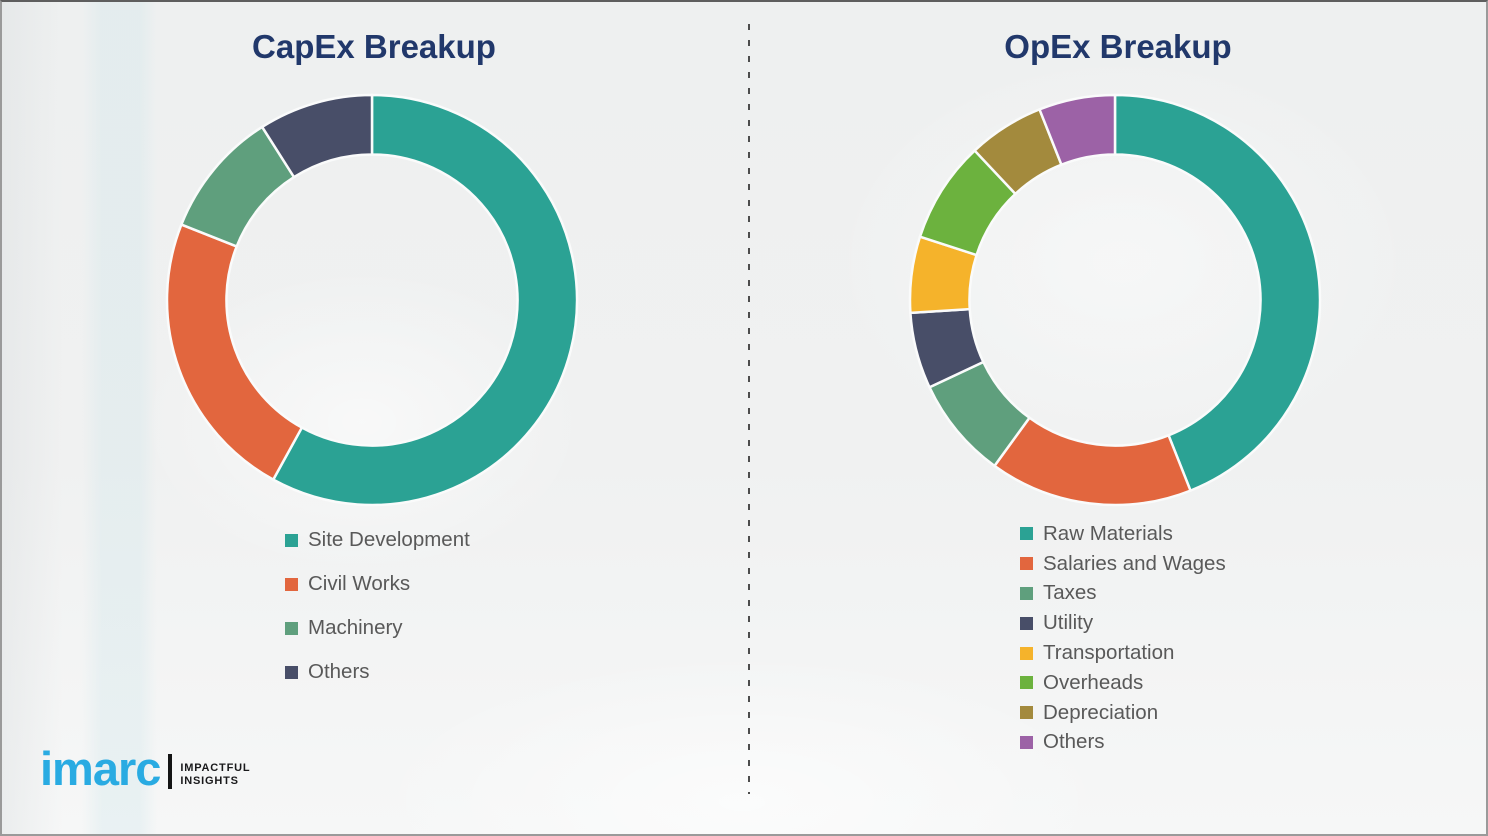 Image resolution: width=1488 pixels, height=836 pixels. Describe the element at coordinates (1123, 743) in the screenshot. I see `legend-item-others-opex: Others` at that location.